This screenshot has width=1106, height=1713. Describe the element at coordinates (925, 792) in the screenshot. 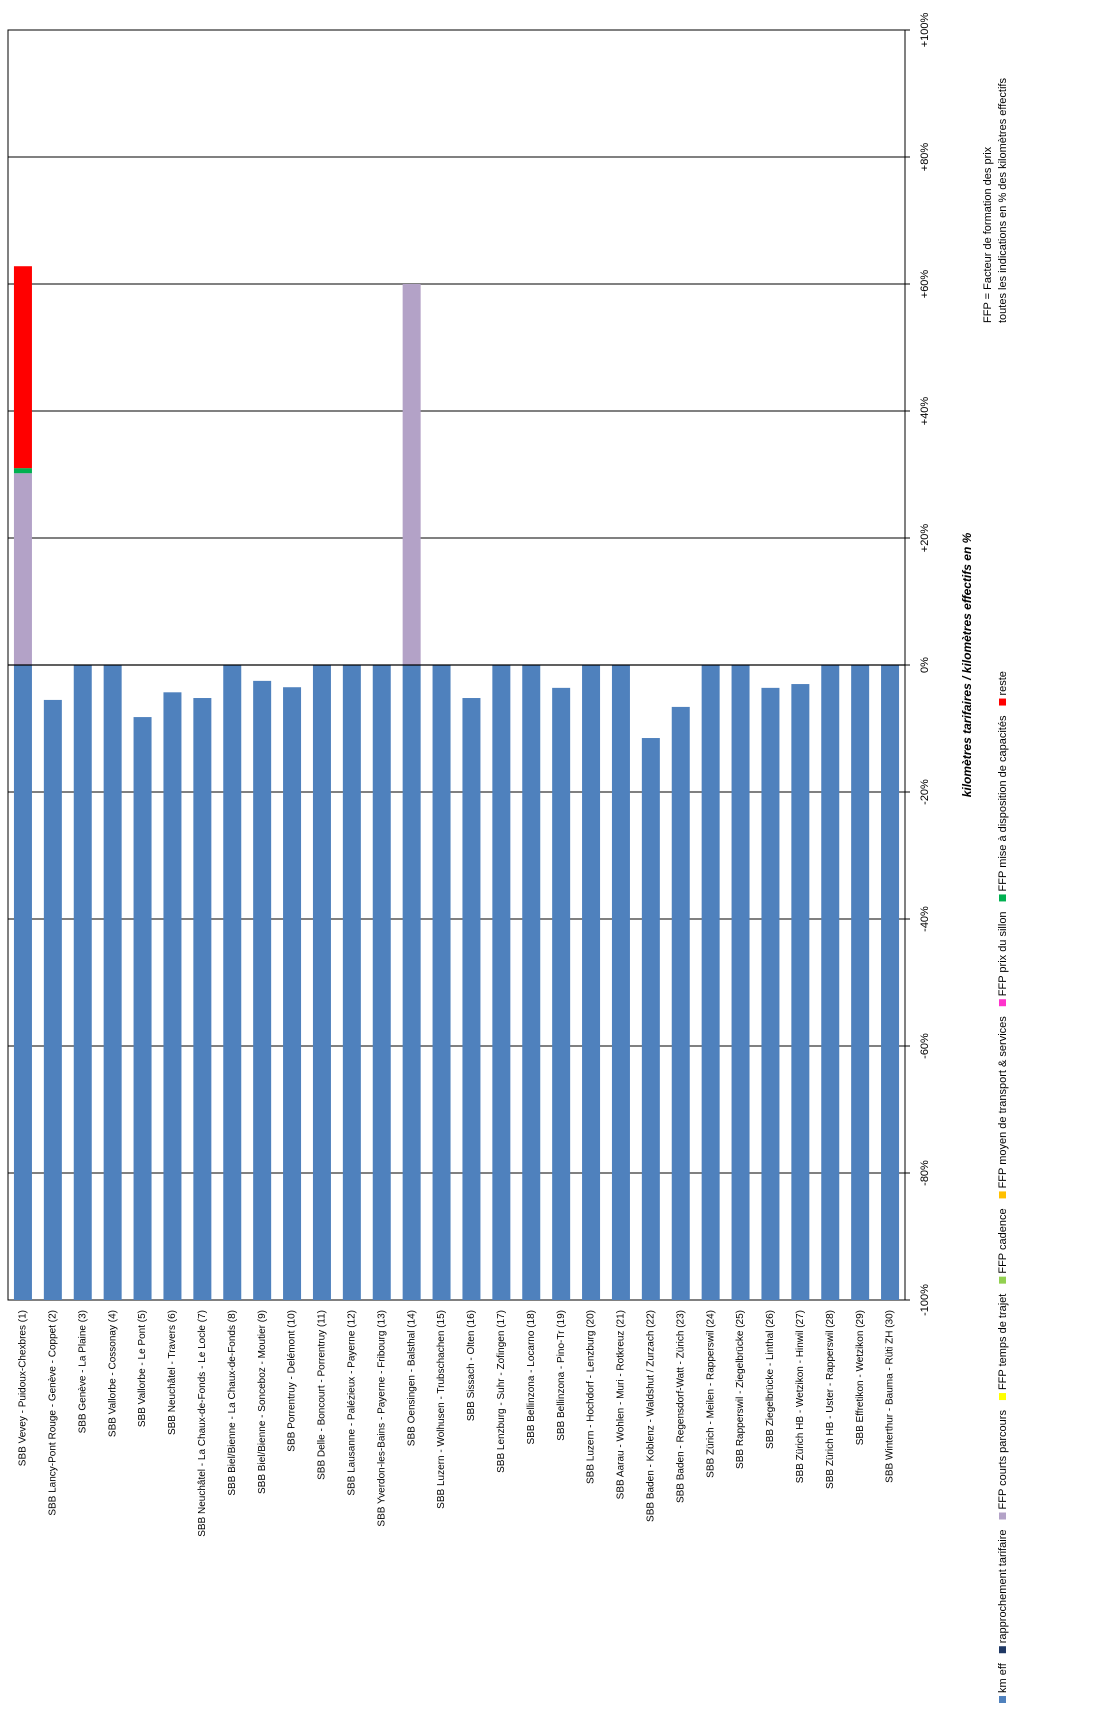

I see `y-tick-label: -20%` at that location.